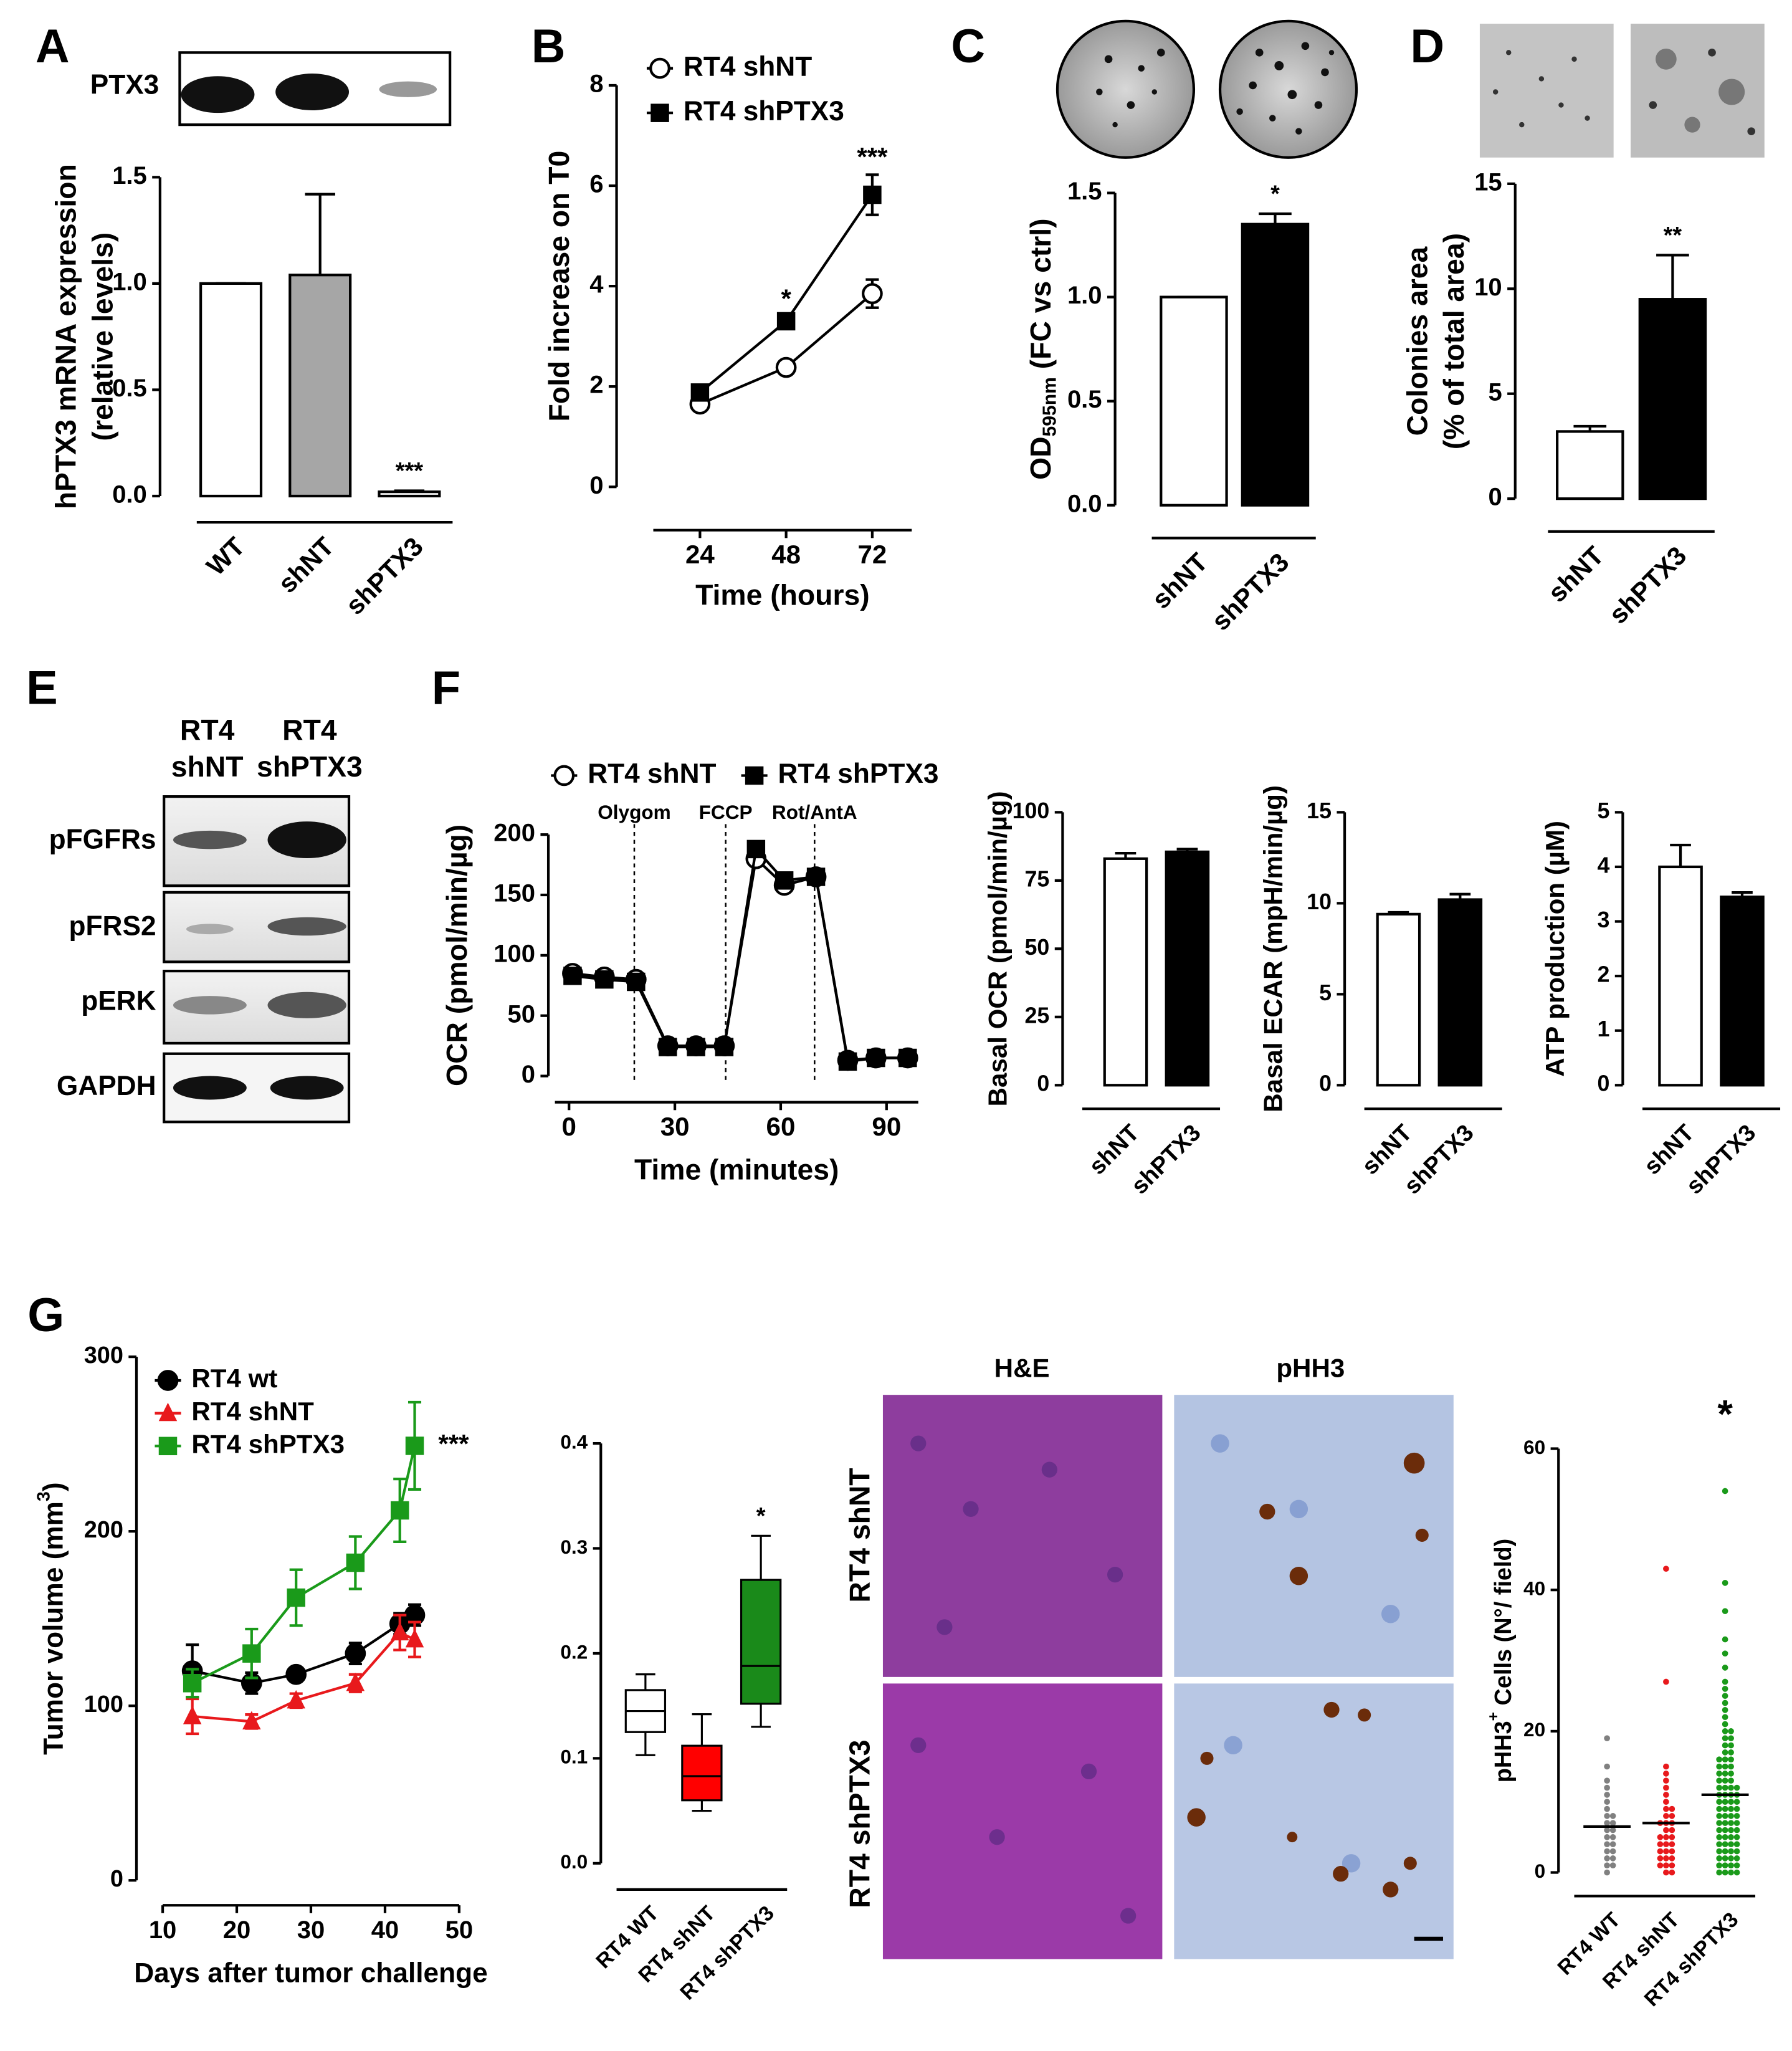  I want to click on histology-row-label: RT4 shNT, so click(859, 1535).